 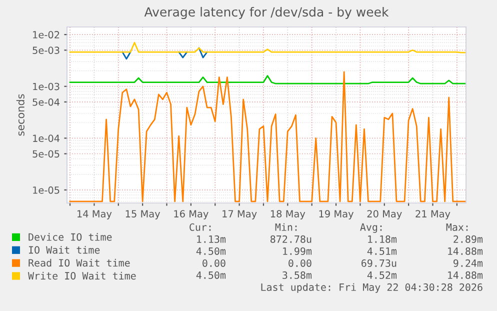 I want to click on y-axis-title: seconds, so click(x=20, y=115).